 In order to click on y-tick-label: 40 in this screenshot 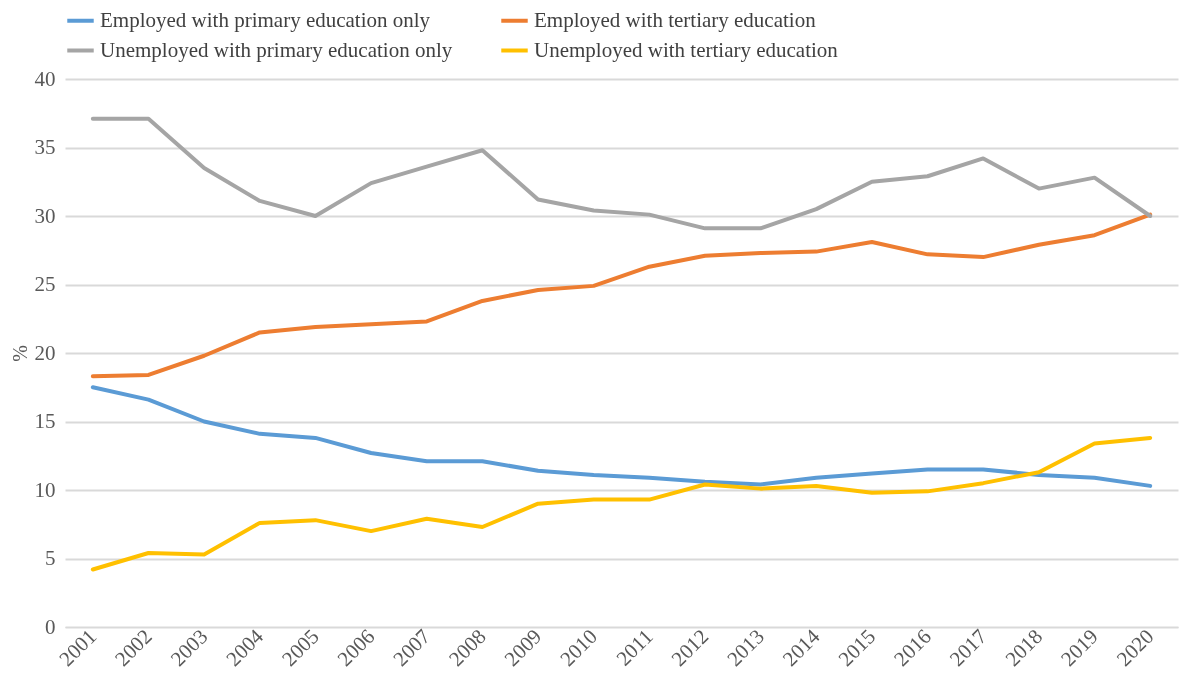, I will do `click(45, 78)`.